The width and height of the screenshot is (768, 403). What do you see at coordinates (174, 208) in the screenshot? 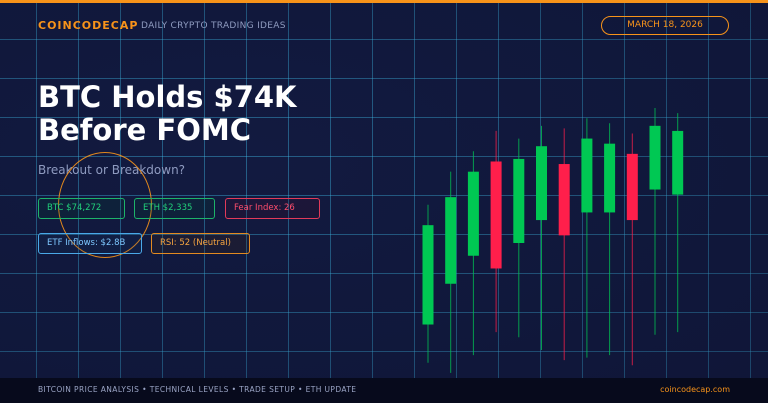
I see `eth-price-badge: ETH $2,335` at bounding box center [174, 208].